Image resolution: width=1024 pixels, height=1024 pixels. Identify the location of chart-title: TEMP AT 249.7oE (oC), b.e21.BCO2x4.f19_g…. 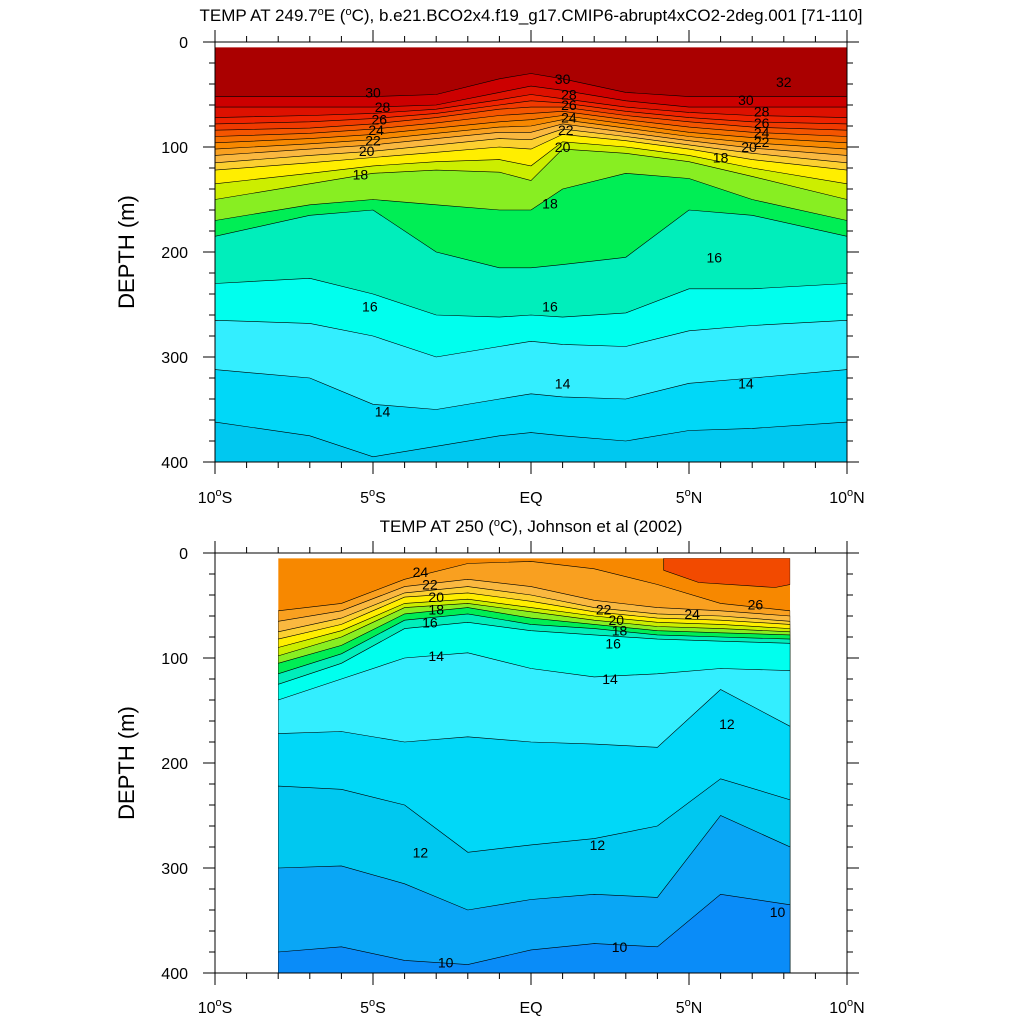
(530, 15).